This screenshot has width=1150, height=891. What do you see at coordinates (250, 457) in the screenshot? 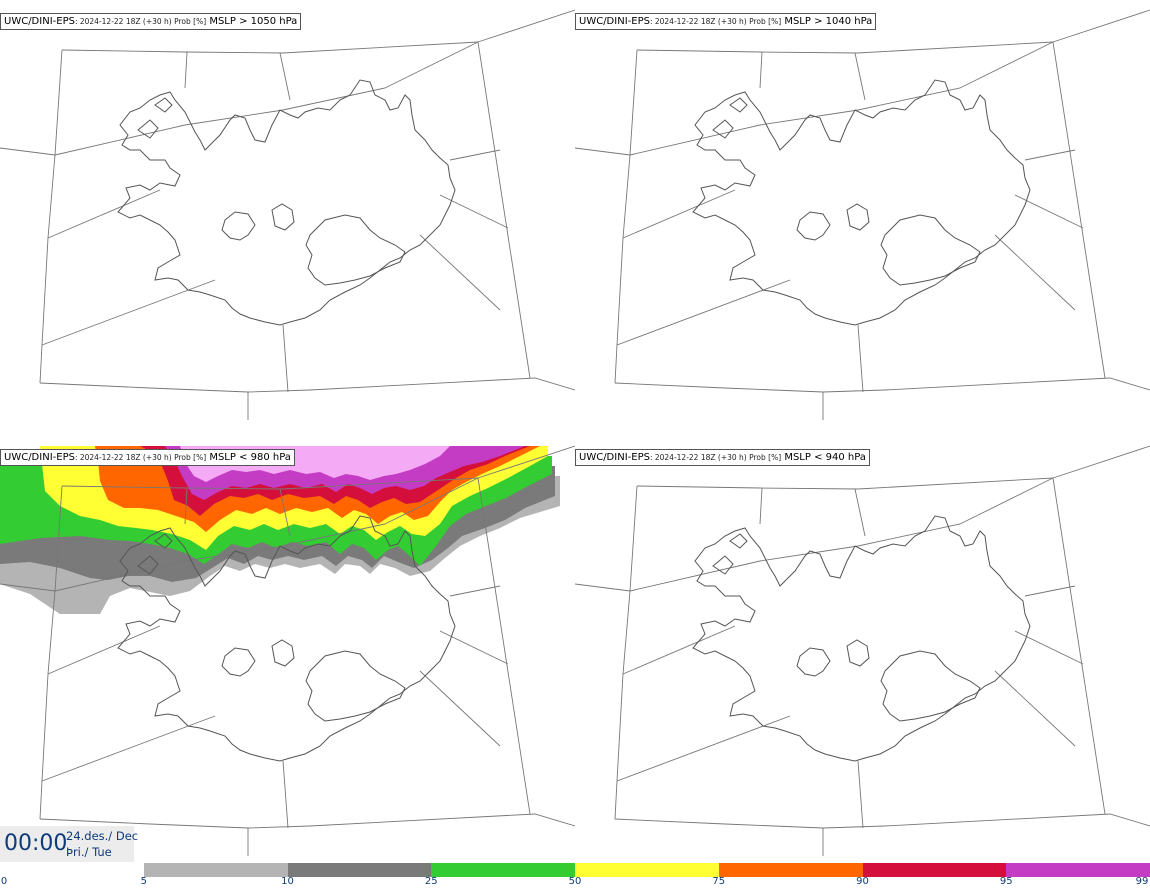
I see `threshold-label: MSLP < 980 hPa` at bounding box center [250, 457].